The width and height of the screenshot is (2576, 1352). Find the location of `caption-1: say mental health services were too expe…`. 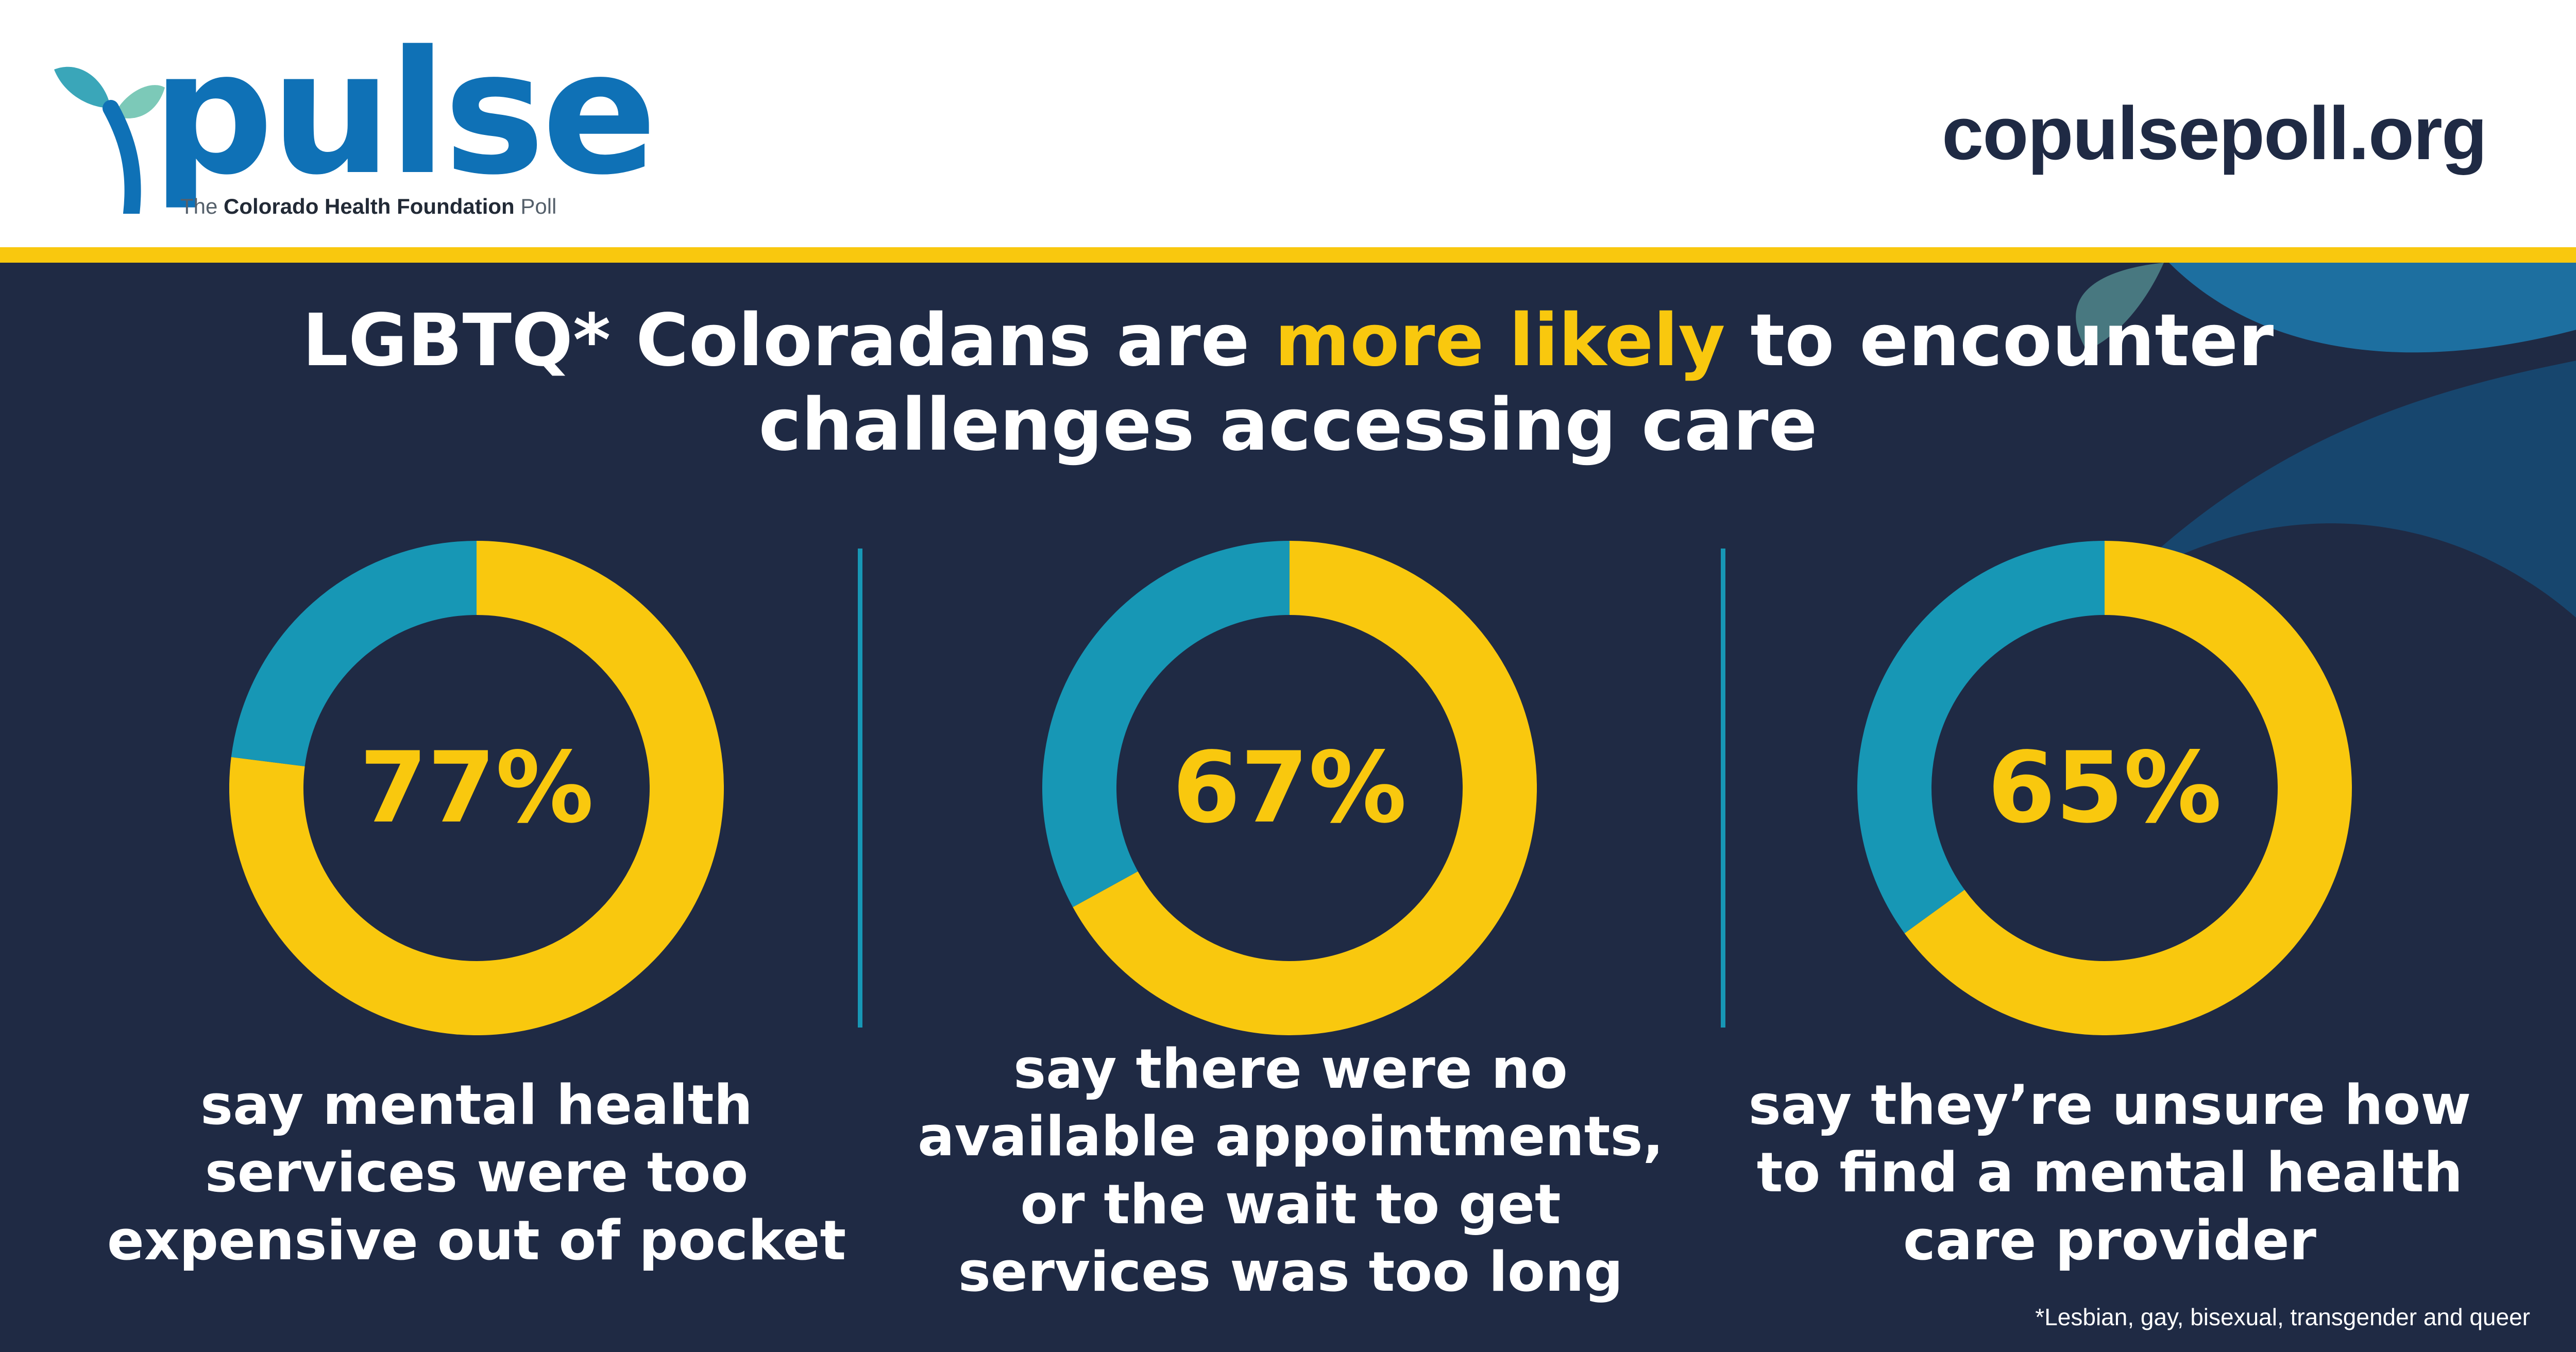

caption-1: say mental health services were too expe… is located at coordinates (476, 1173).